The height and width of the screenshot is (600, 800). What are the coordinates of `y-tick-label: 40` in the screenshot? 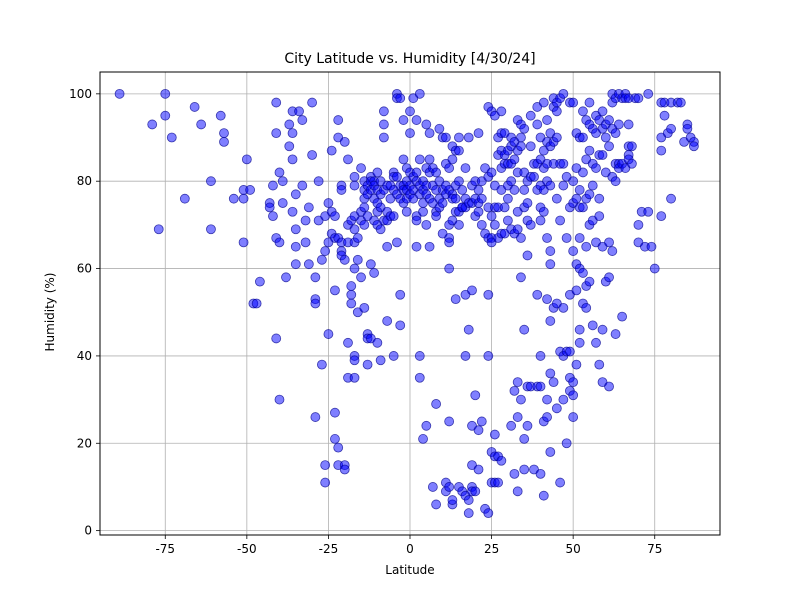 It's located at (84, 356).